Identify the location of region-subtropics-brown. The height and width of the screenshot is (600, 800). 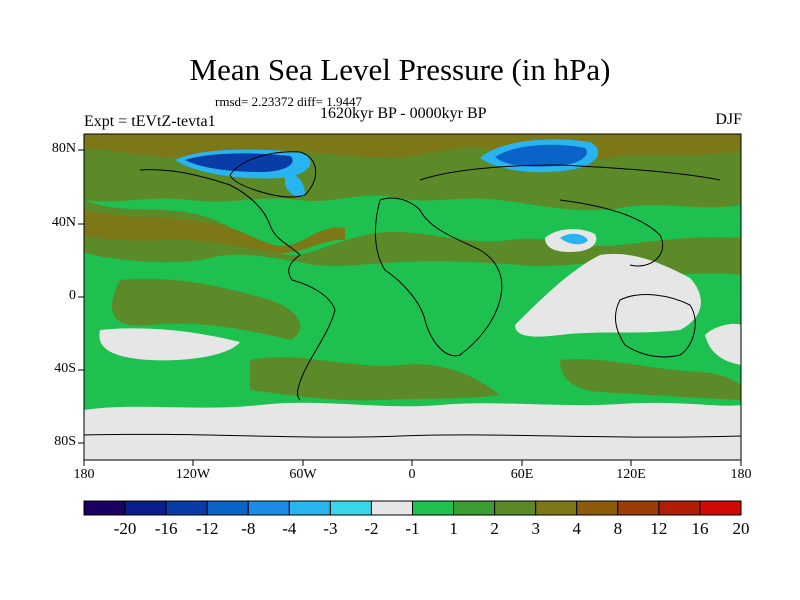
(214, 232).